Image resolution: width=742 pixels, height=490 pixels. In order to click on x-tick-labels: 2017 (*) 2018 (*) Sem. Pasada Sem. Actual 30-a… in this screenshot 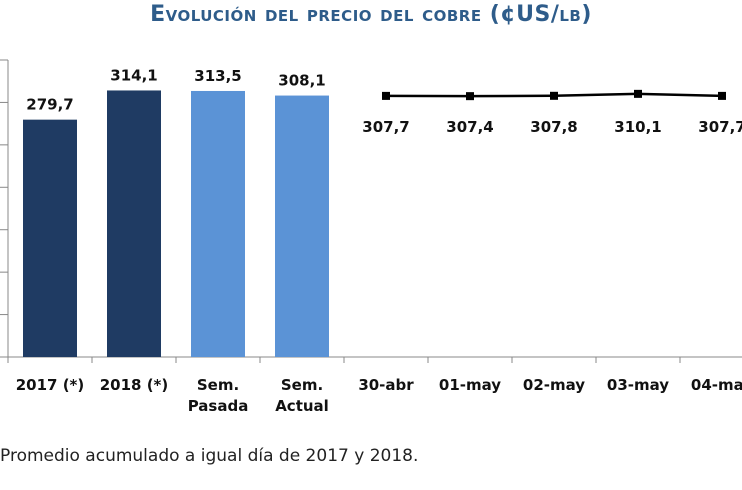, I will do `click(379, 395)`.